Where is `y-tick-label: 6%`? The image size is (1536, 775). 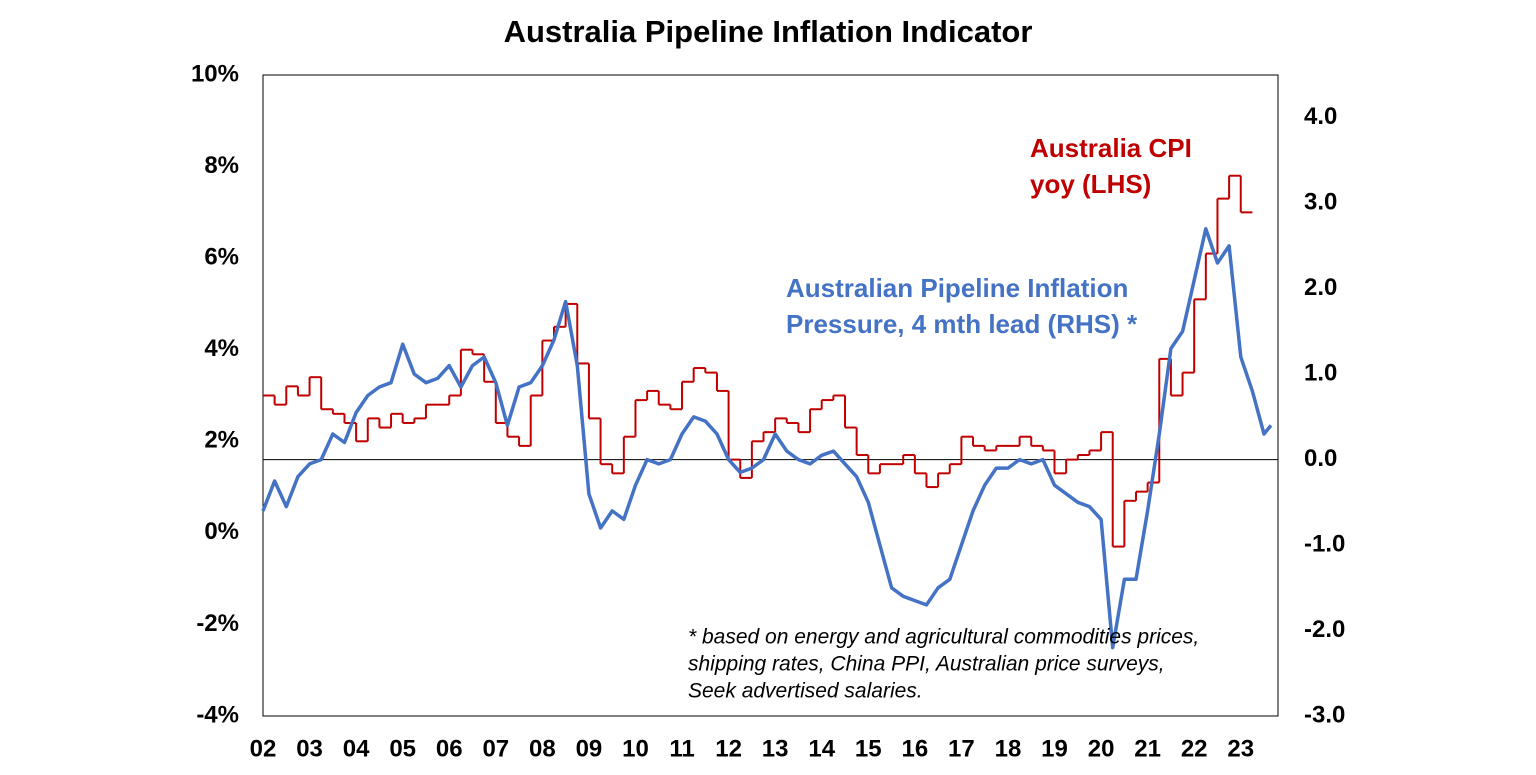
y-tick-label: 6% is located at coordinates (221, 256).